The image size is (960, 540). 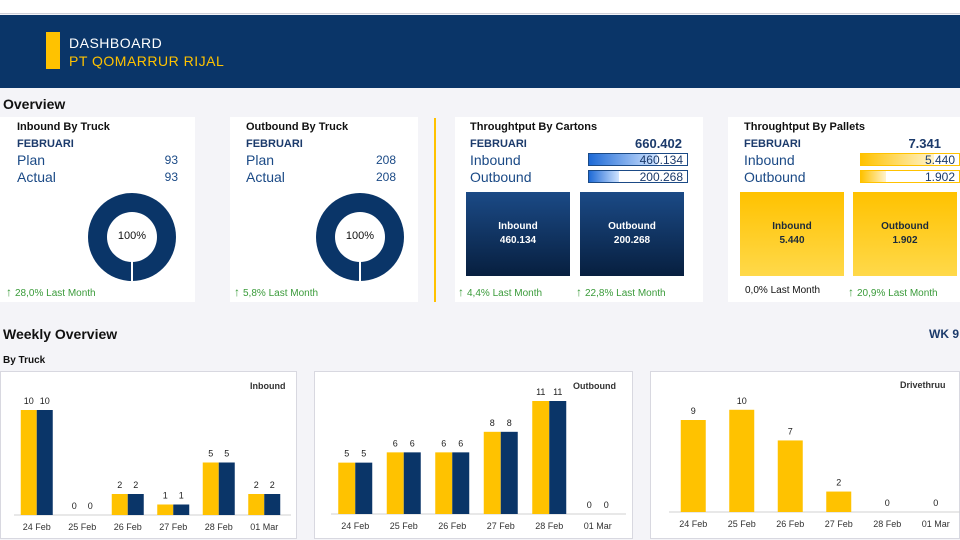 I want to click on pallets-total: 7.341, so click(x=924, y=143).